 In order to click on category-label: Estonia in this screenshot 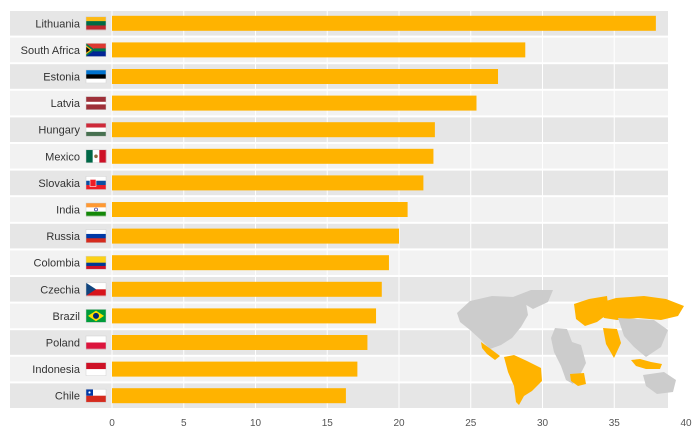, I will do `click(62, 78)`.